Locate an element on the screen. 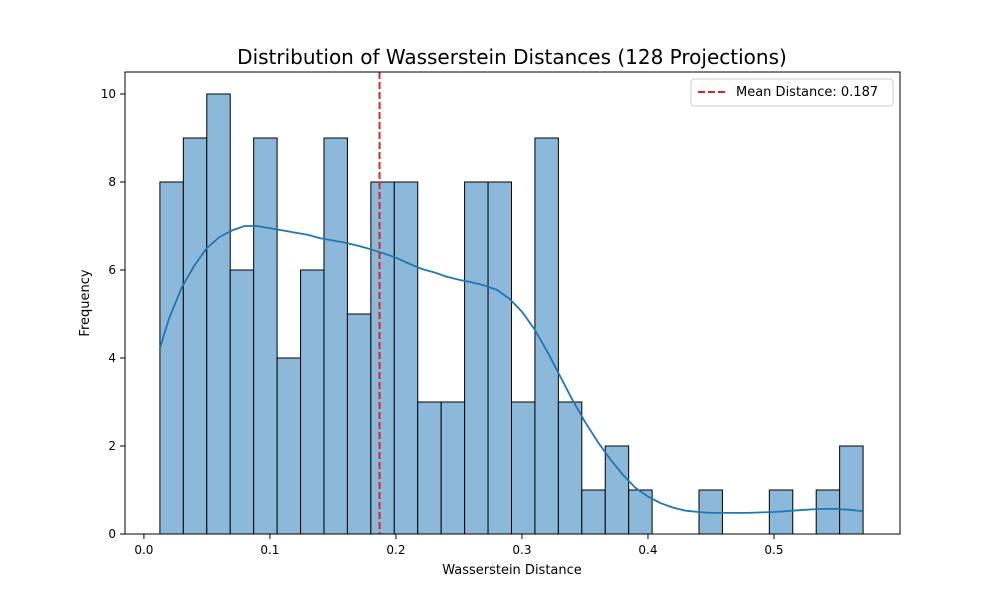  x-tick-label: 0.0 is located at coordinates (143, 550).